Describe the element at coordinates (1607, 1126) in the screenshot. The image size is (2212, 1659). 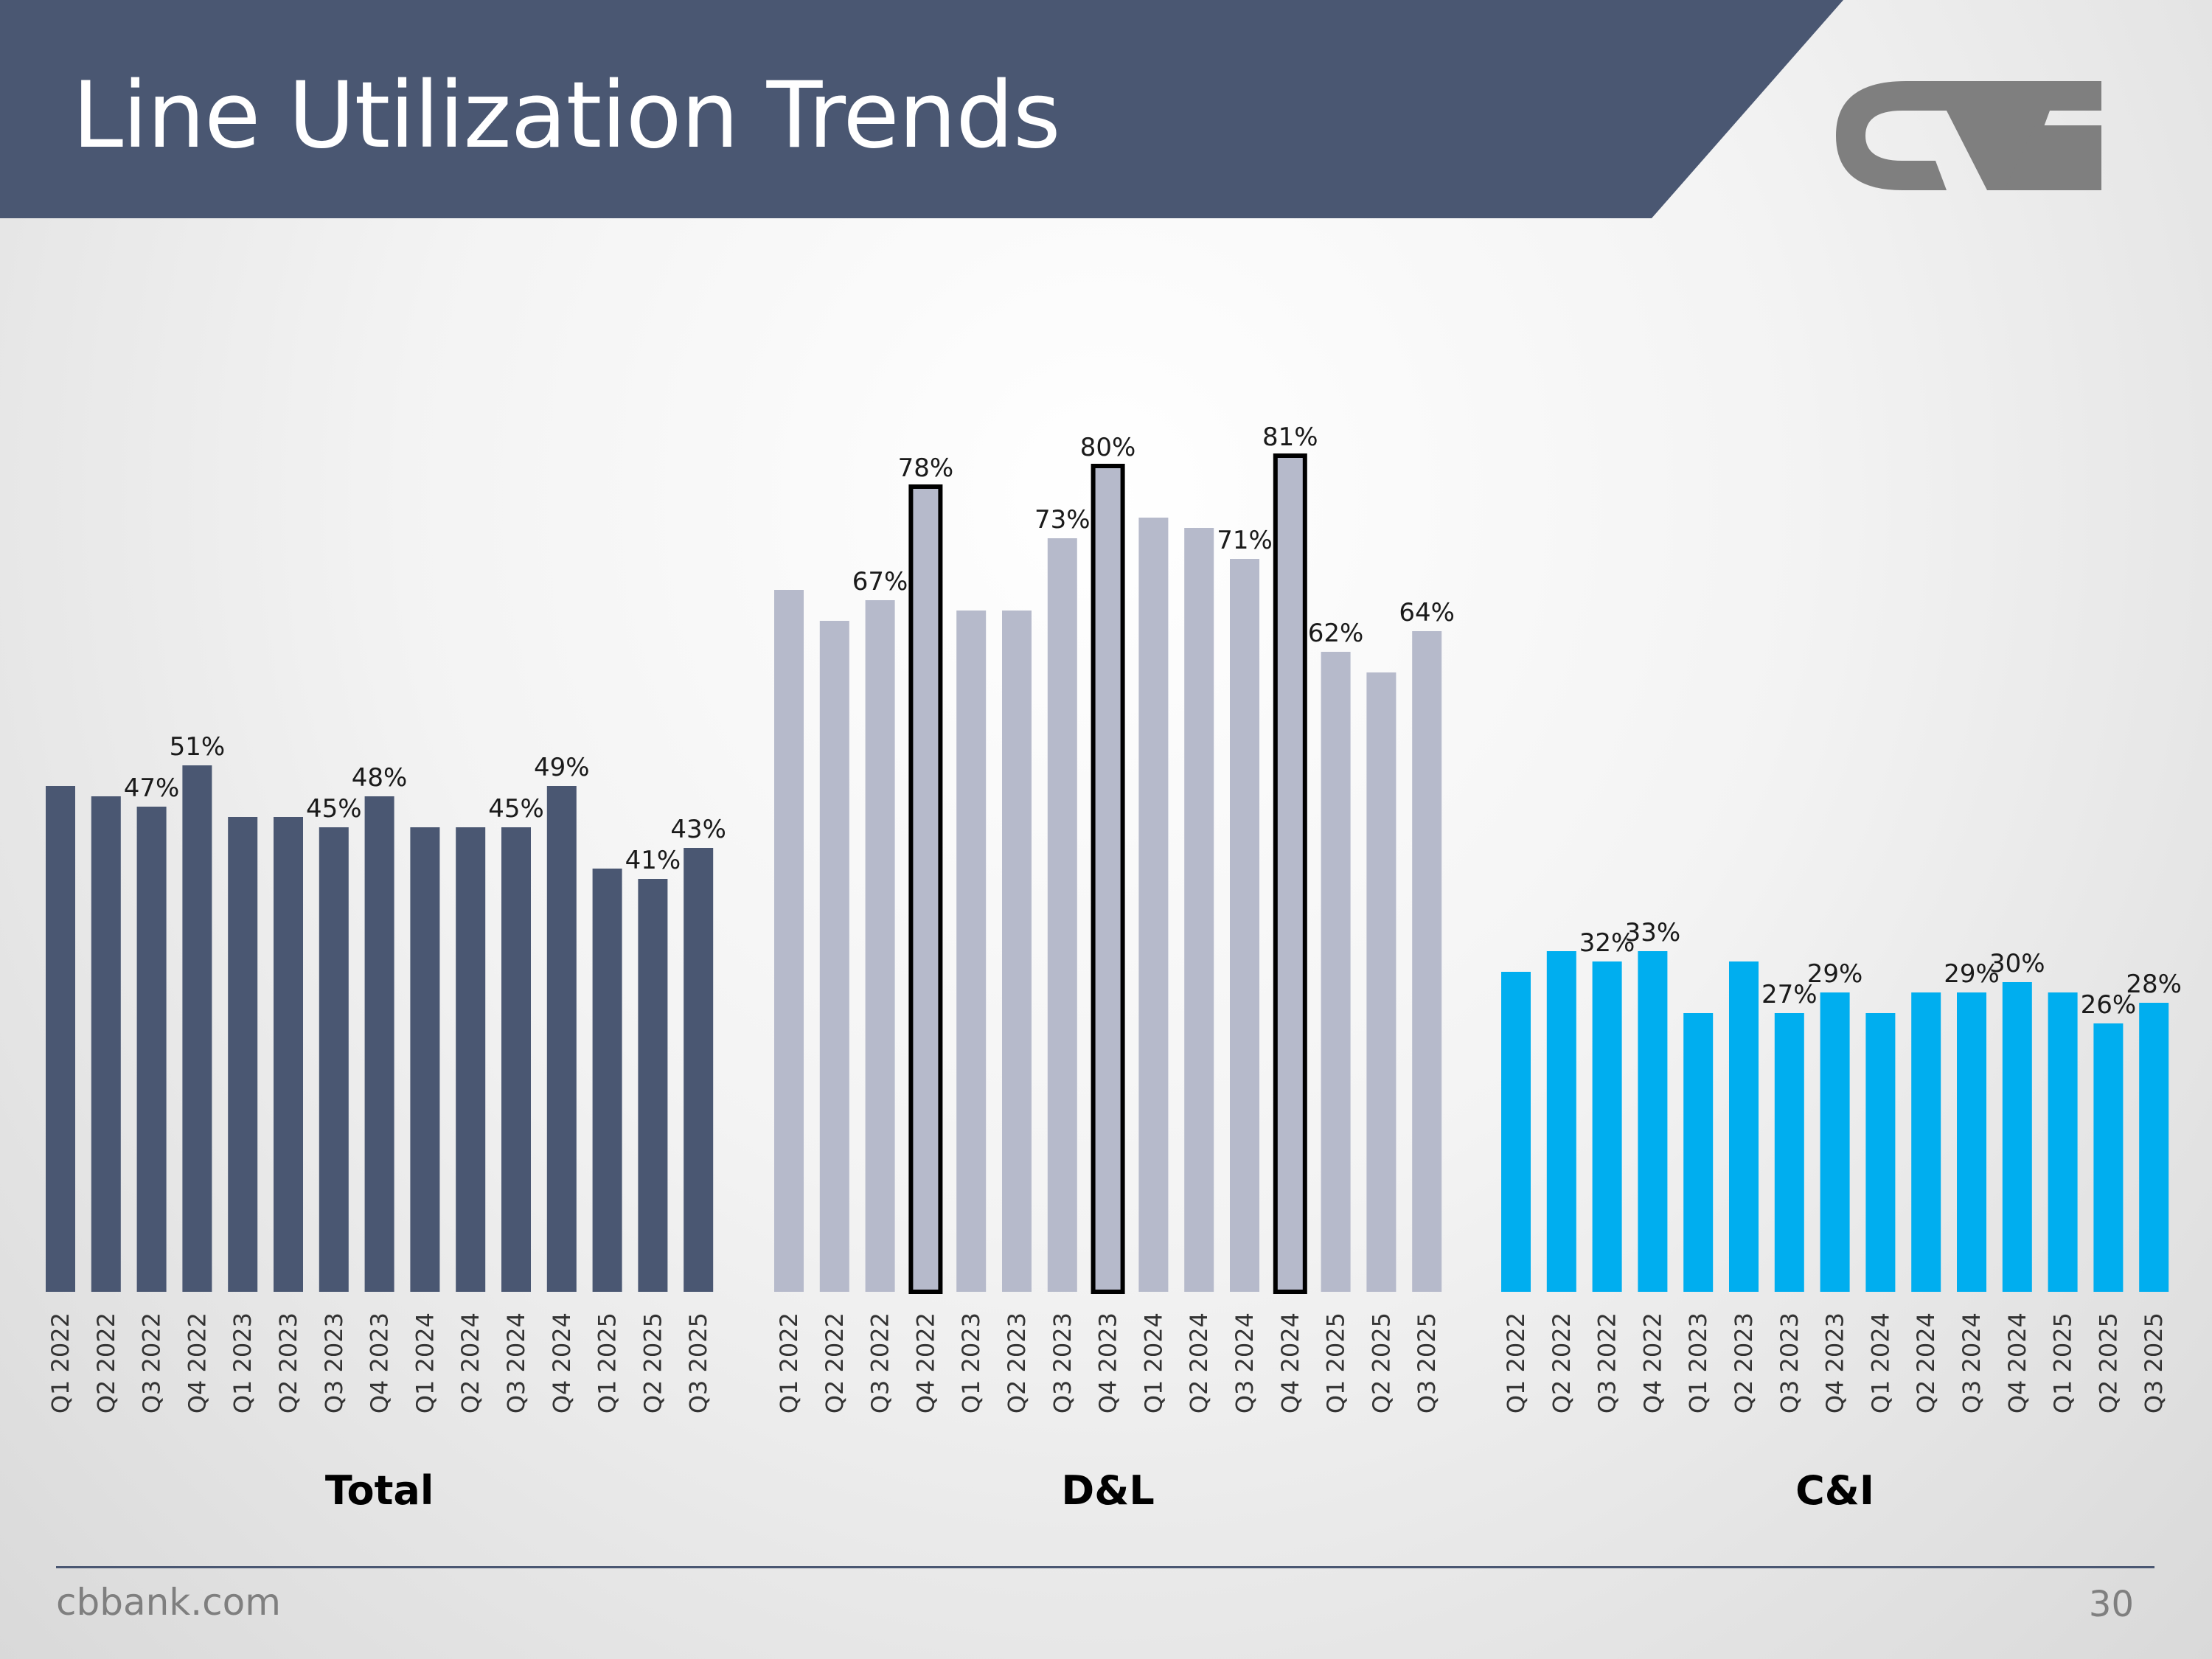
I see `bar-ci-q3-2022` at that location.